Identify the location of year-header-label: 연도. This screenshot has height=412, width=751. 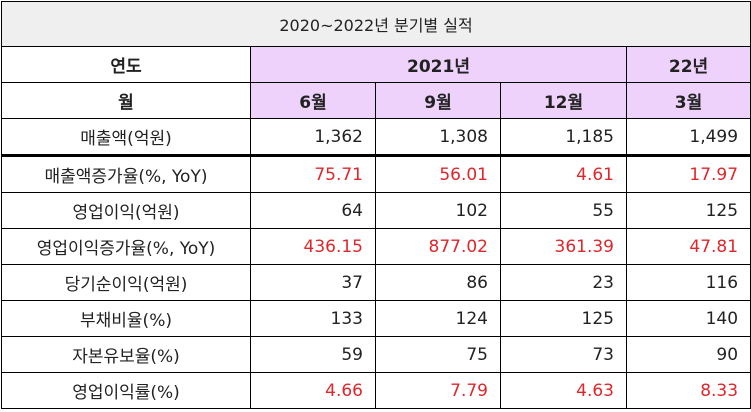
(126, 64).